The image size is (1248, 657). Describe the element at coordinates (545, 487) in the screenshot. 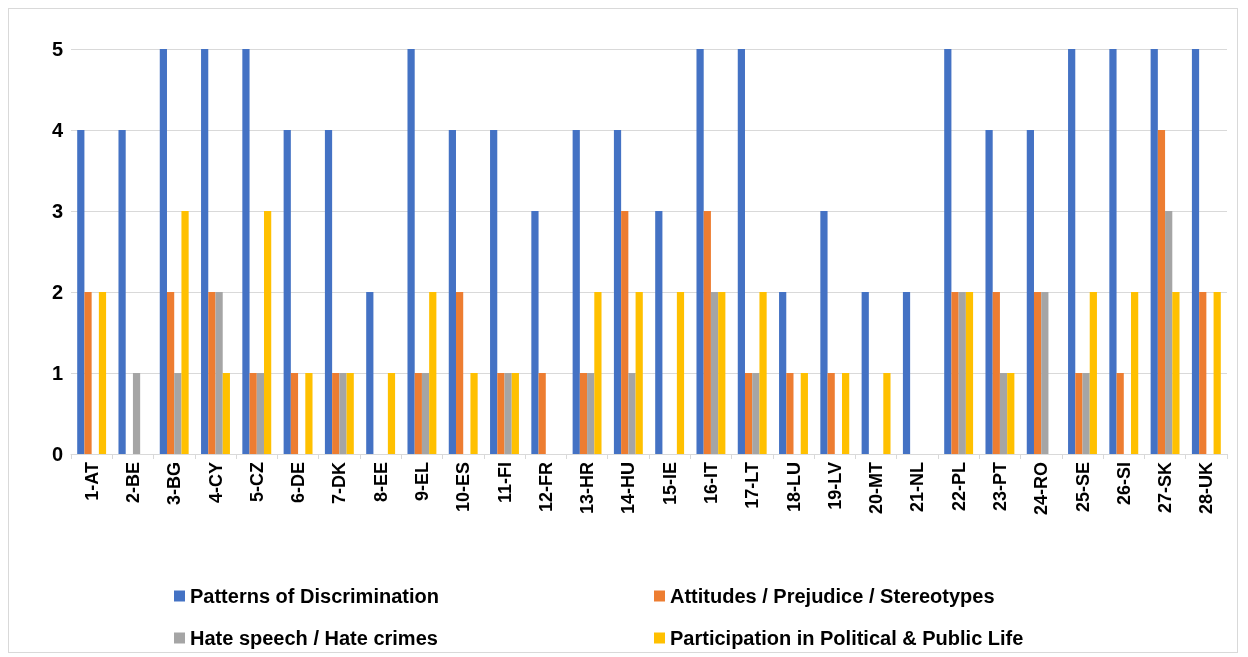

I see `x-tick-label: 12-FR` at that location.